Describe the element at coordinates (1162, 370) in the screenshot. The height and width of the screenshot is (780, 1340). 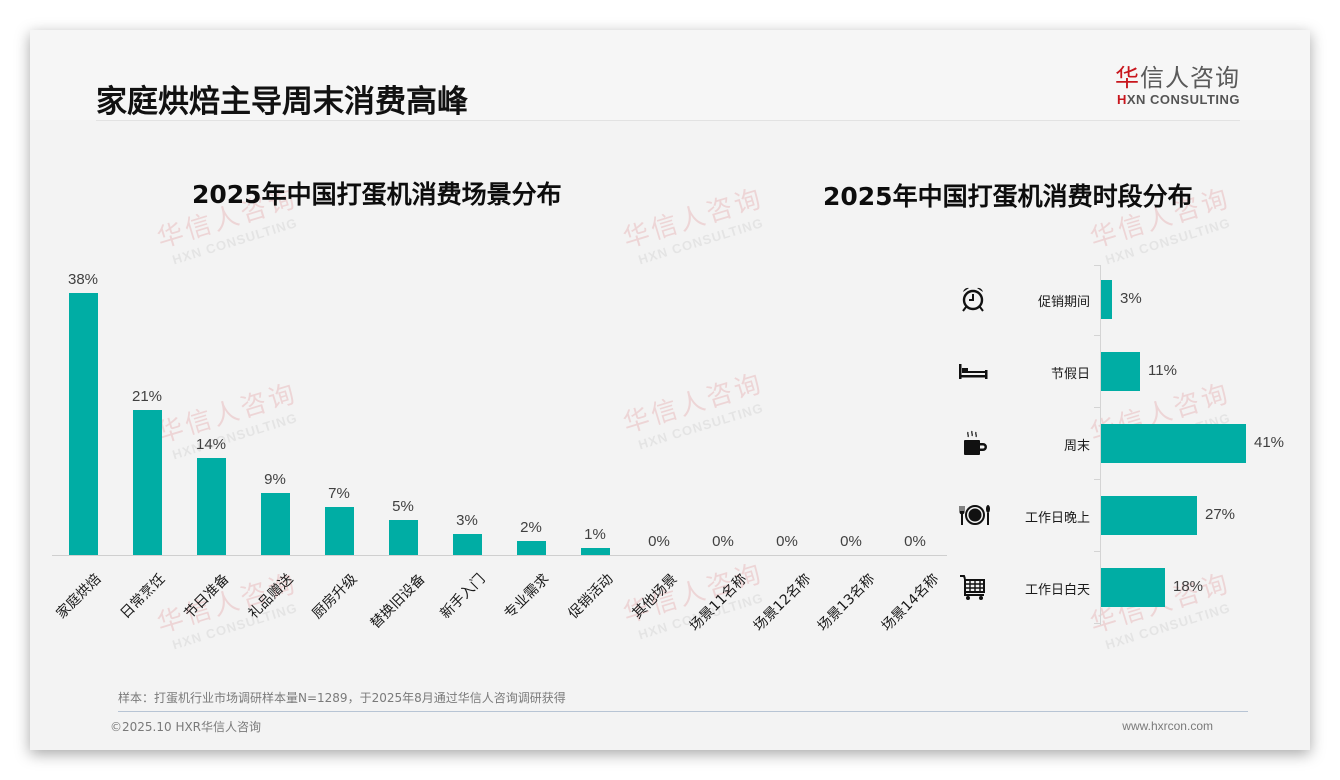
I see `bar-value-label: 11%` at that location.